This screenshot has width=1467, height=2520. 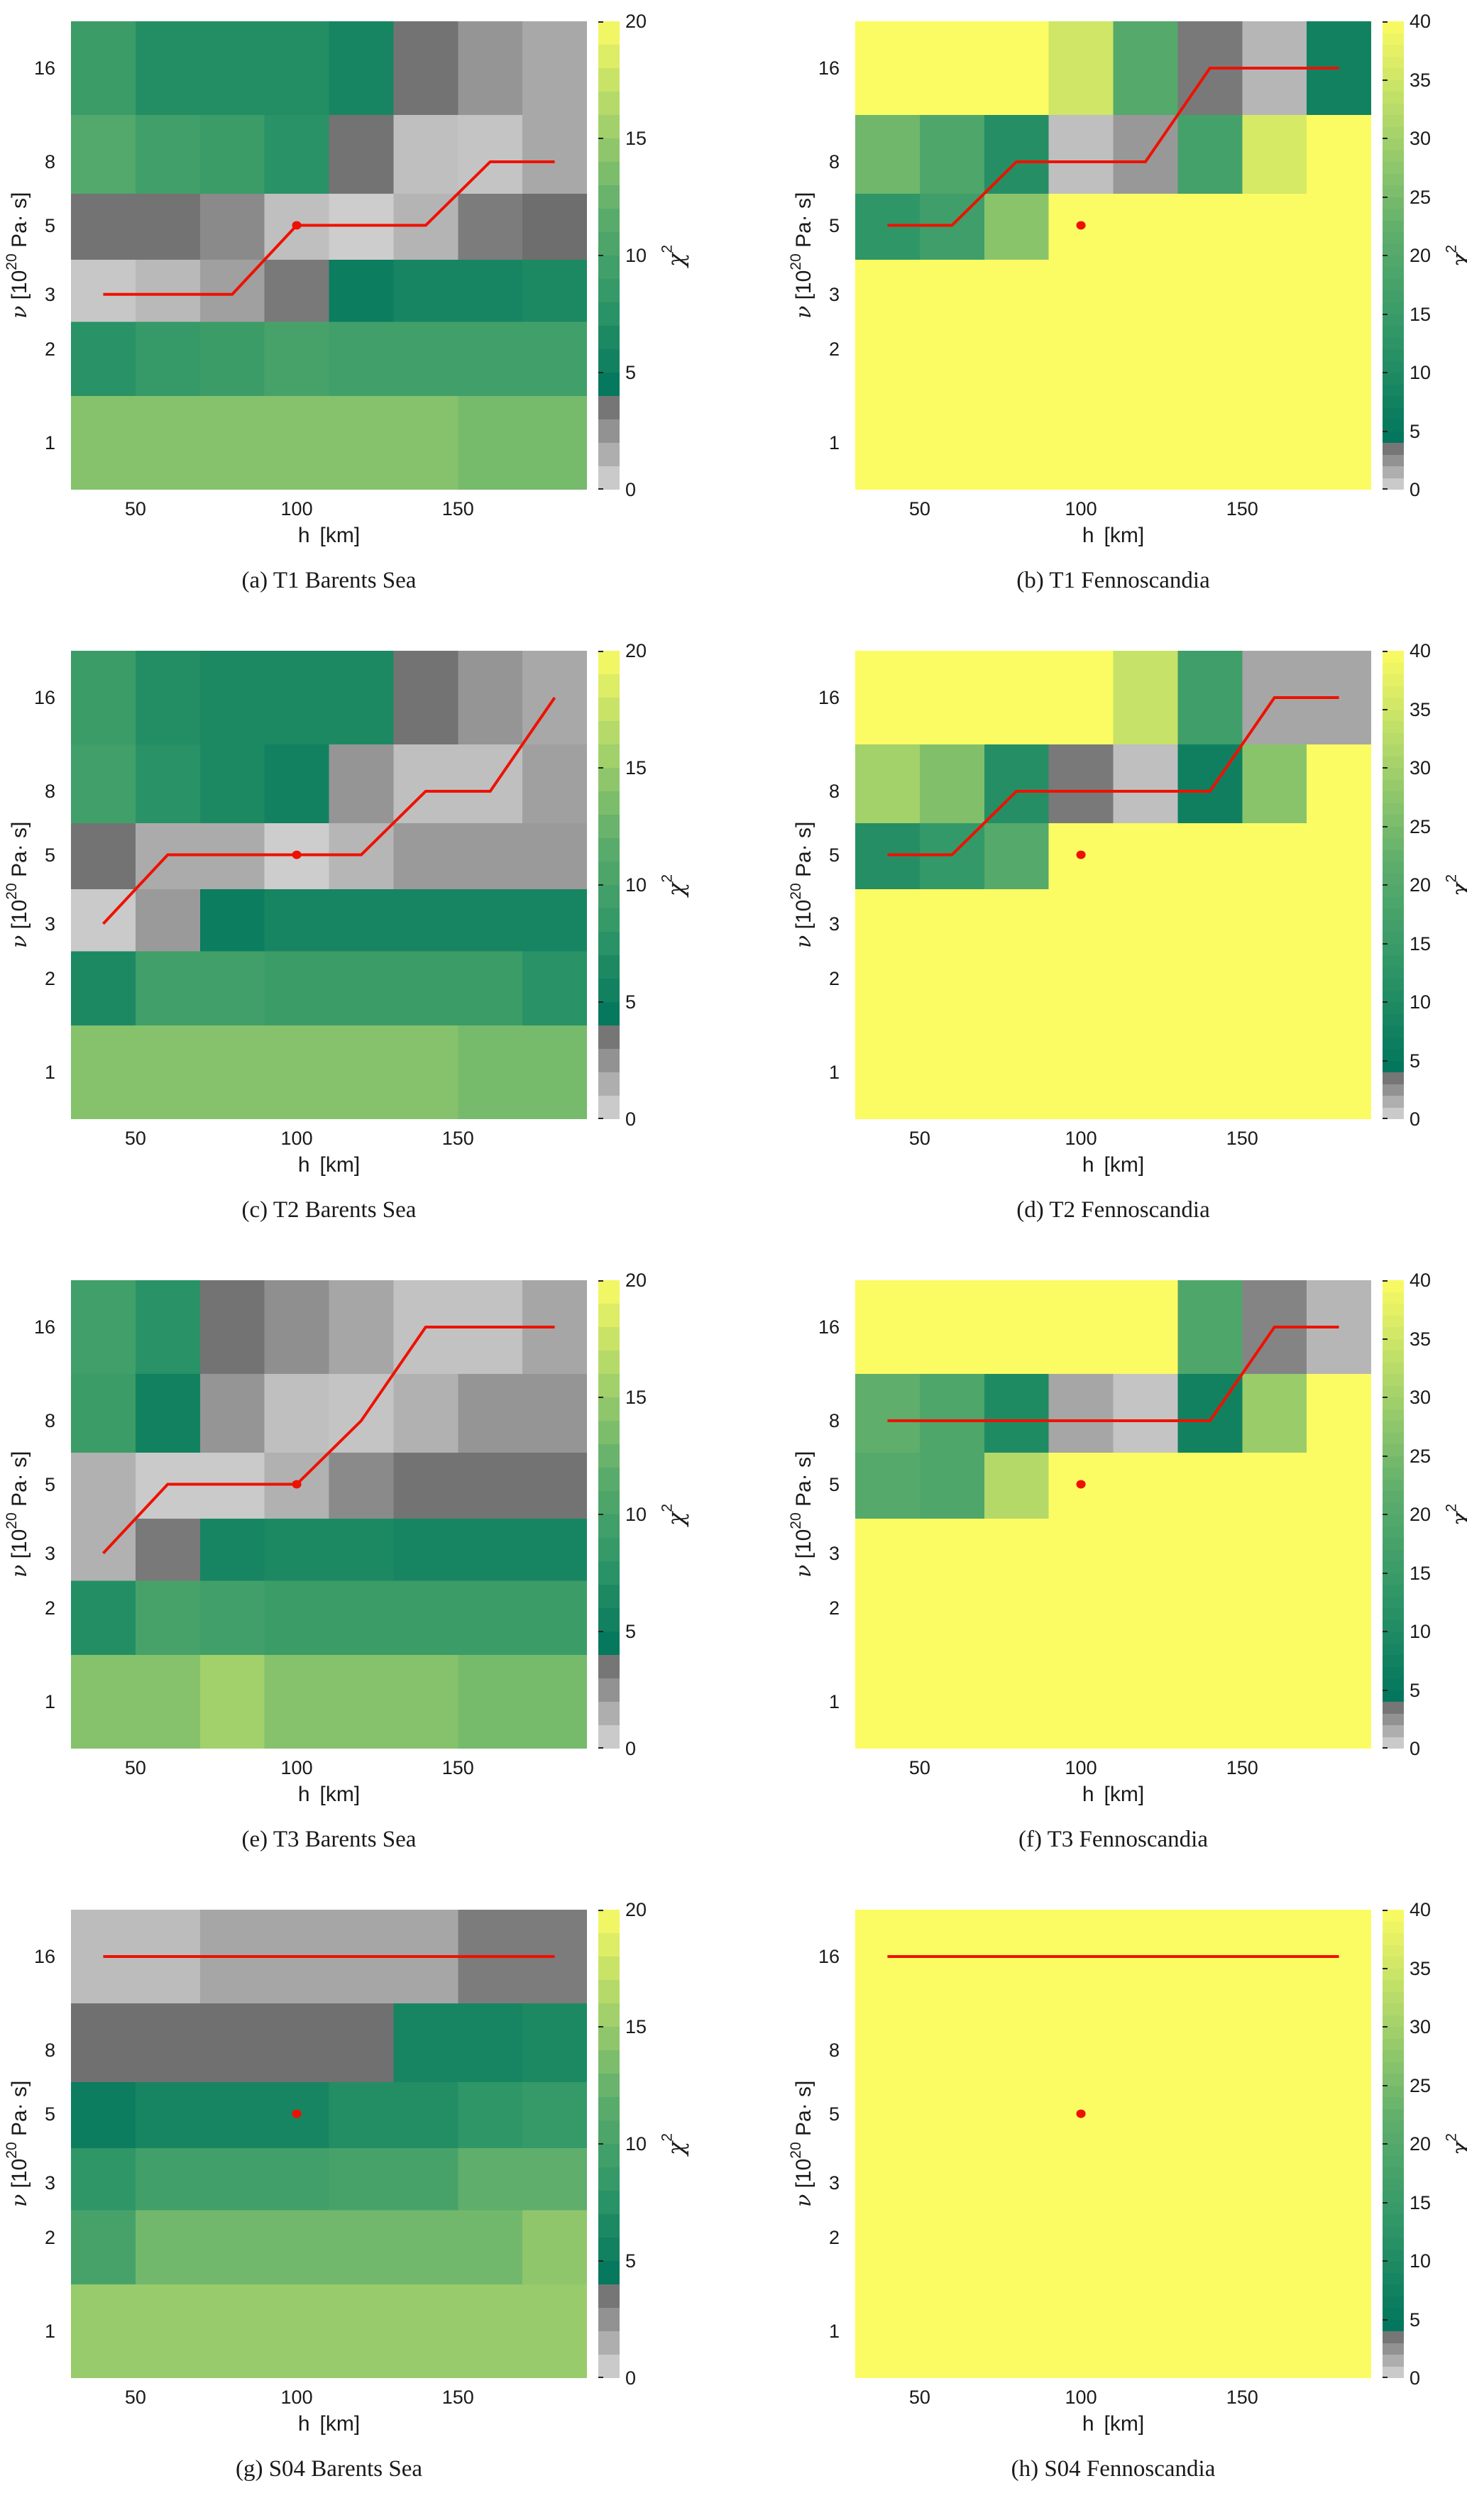 What do you see at coordinates (44, 697) in the screenshot?
I see `y-tick-label: 16` at bounding box center [44, 697].